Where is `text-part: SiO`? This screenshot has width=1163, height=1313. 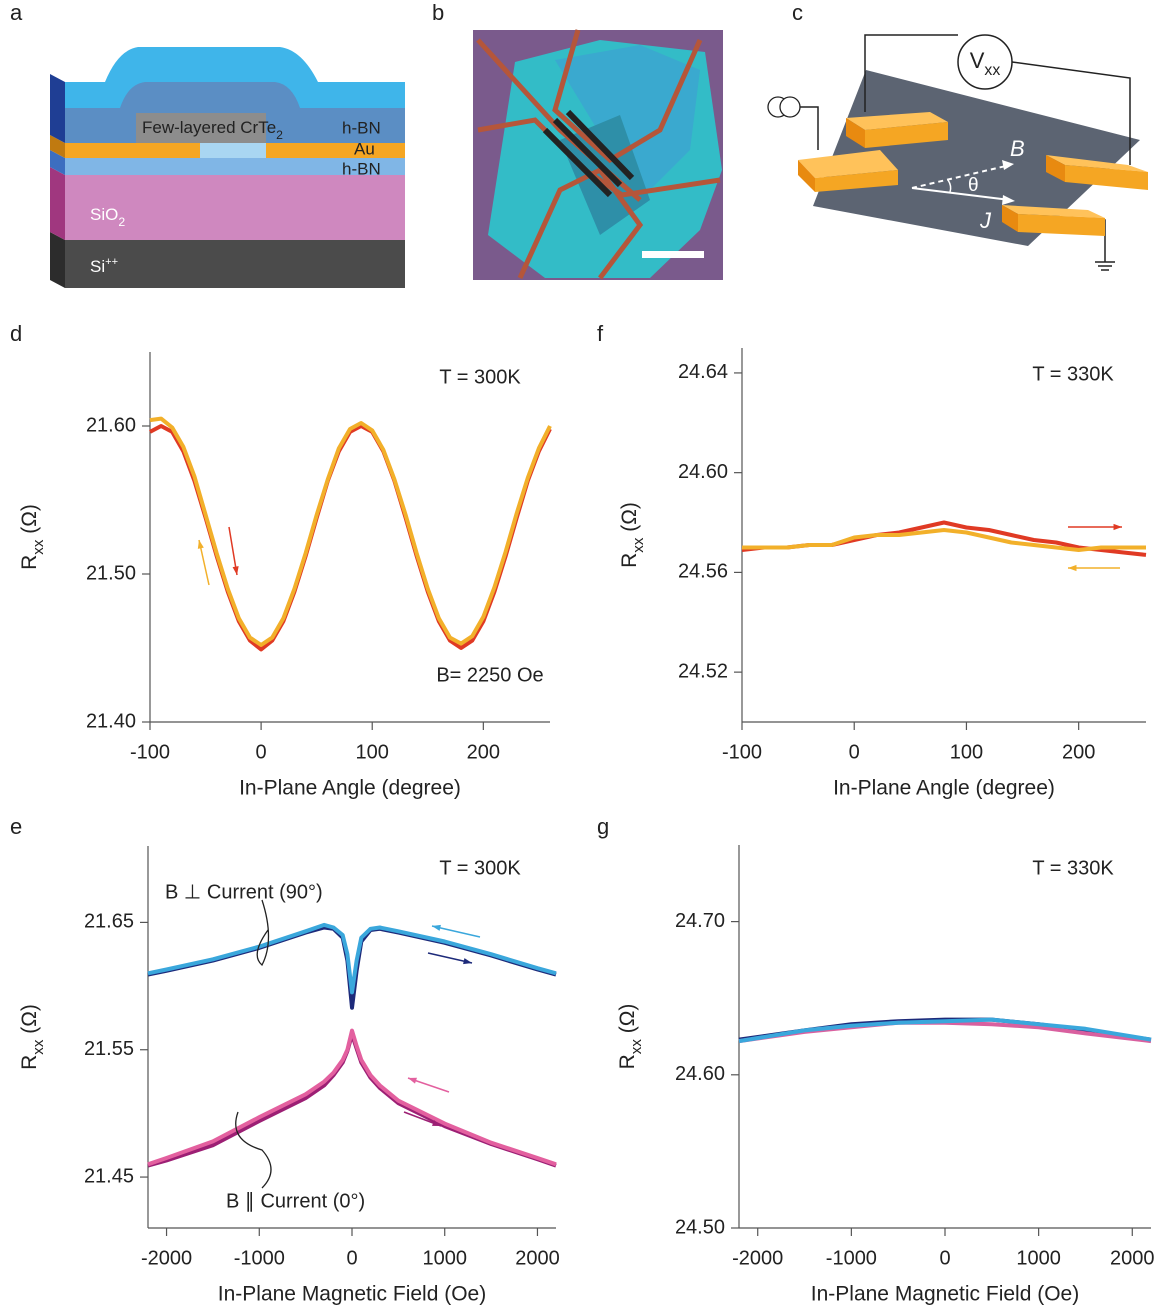
text-part: SiO is located at coordinates (104, 214).